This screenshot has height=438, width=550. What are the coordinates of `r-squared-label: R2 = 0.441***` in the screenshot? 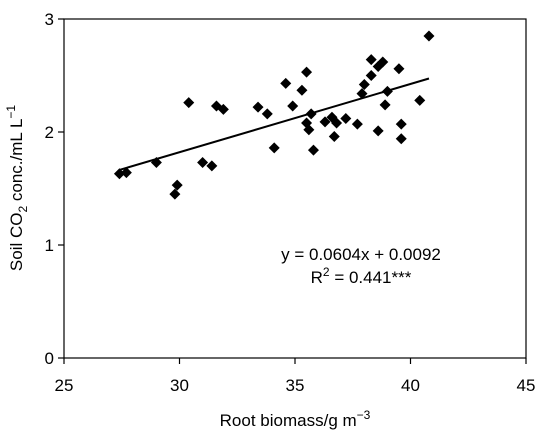 It's located at (361, 276).